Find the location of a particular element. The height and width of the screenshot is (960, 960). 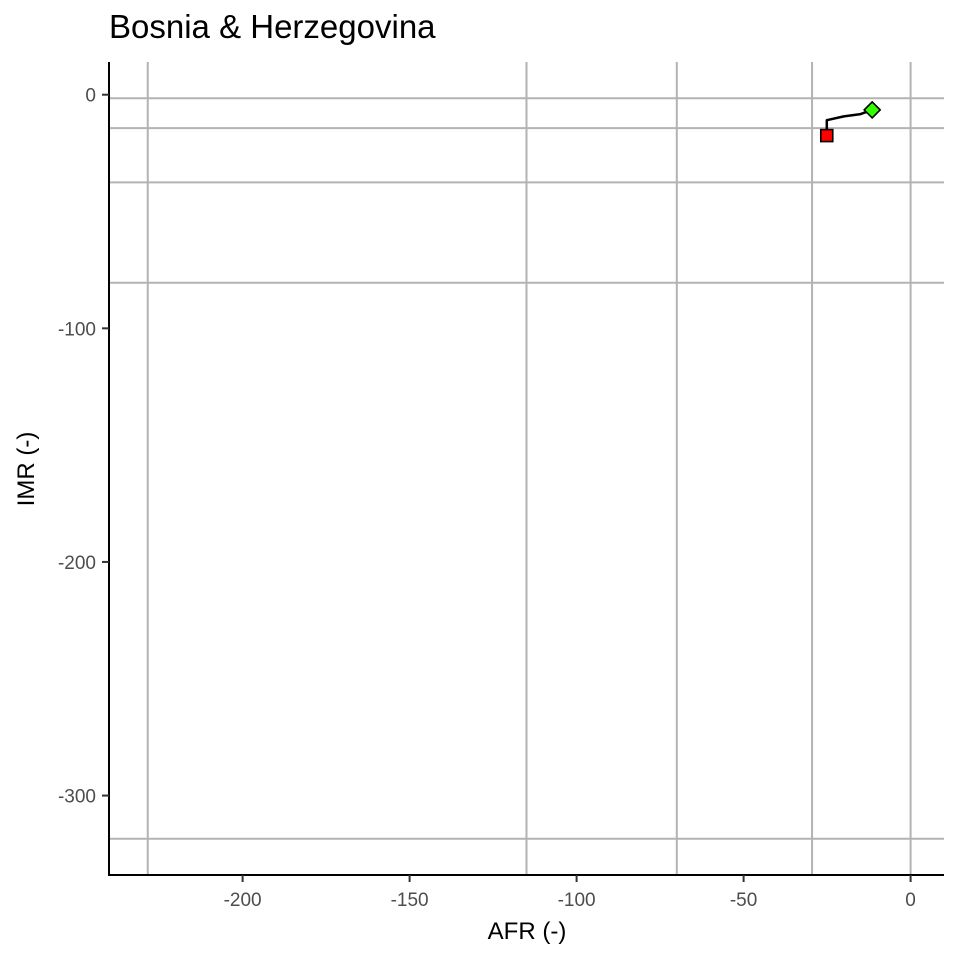

x-tick-label: -100 is located at coordinates (577, 900).